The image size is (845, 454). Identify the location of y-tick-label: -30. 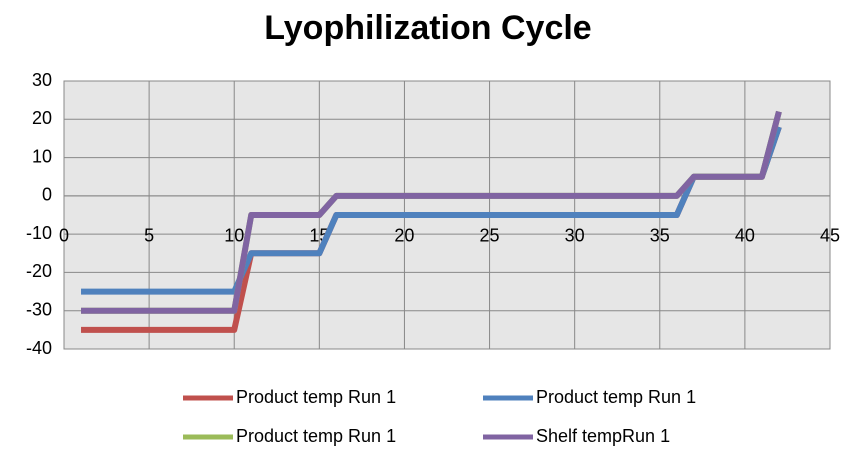
(39, 309).